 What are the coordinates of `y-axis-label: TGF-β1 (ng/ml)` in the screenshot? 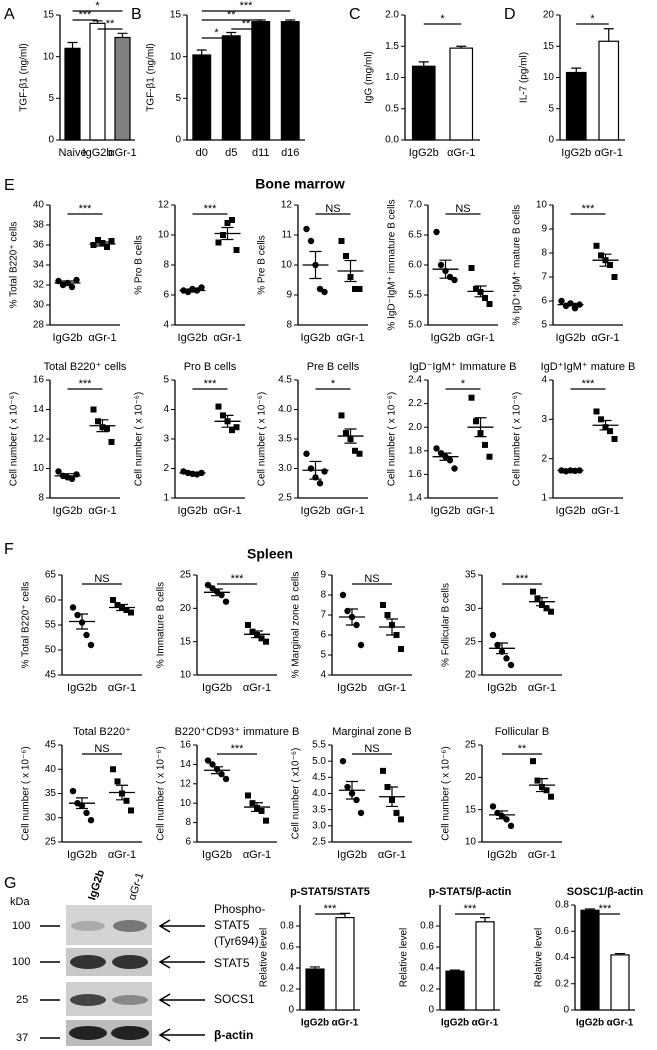 It's located at (151, 77).